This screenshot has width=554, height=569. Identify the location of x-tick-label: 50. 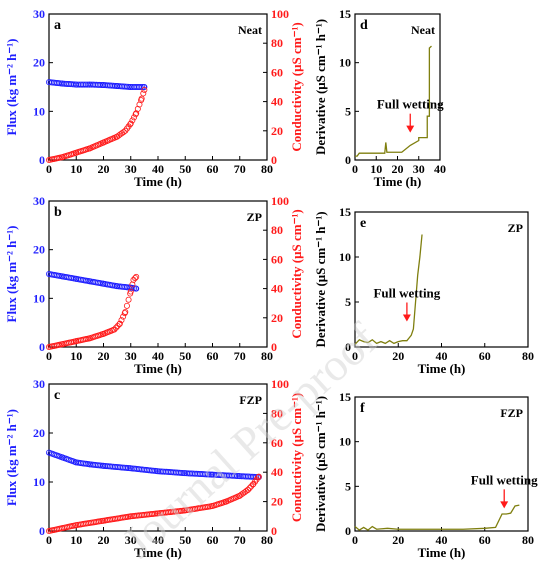
(185, 540).